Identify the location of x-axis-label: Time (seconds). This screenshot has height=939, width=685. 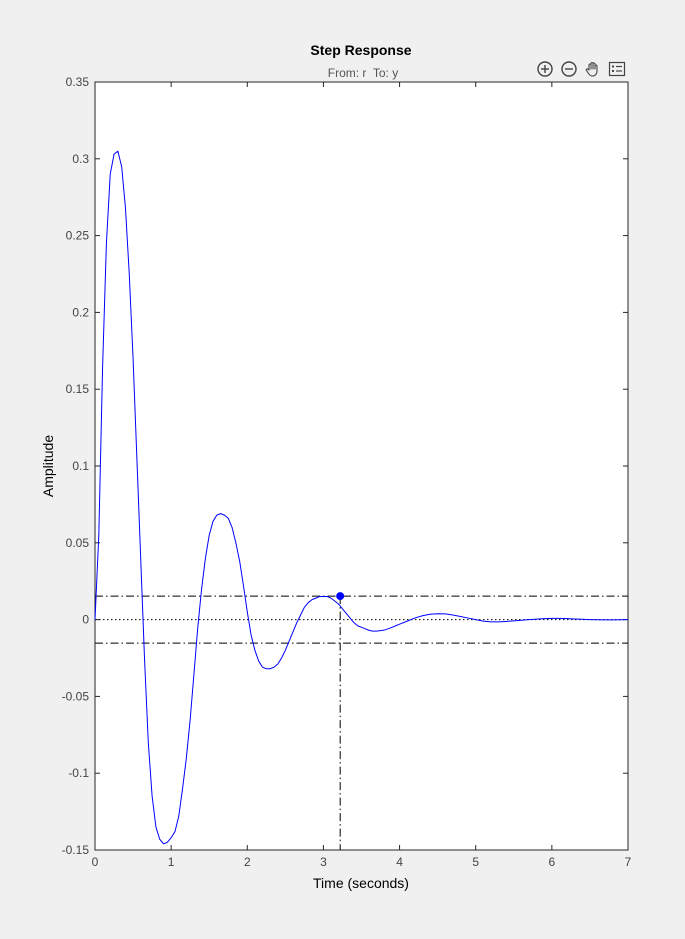
(361, 883).